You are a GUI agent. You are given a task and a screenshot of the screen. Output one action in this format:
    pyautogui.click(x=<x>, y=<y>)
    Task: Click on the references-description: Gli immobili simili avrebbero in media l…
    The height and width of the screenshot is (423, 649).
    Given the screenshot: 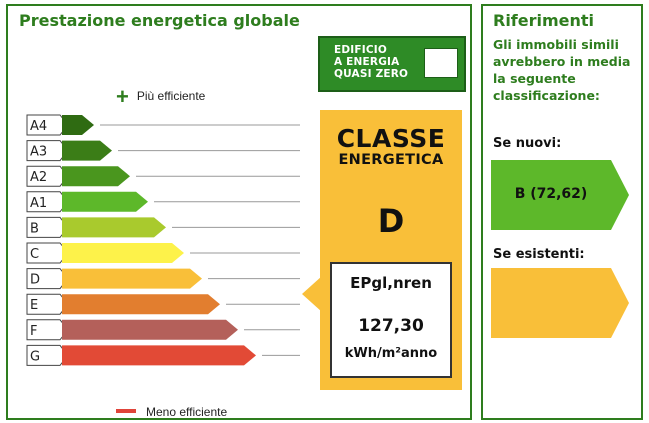 What is the action you would take?
    pyautogui.click(x=562, y=70)
    